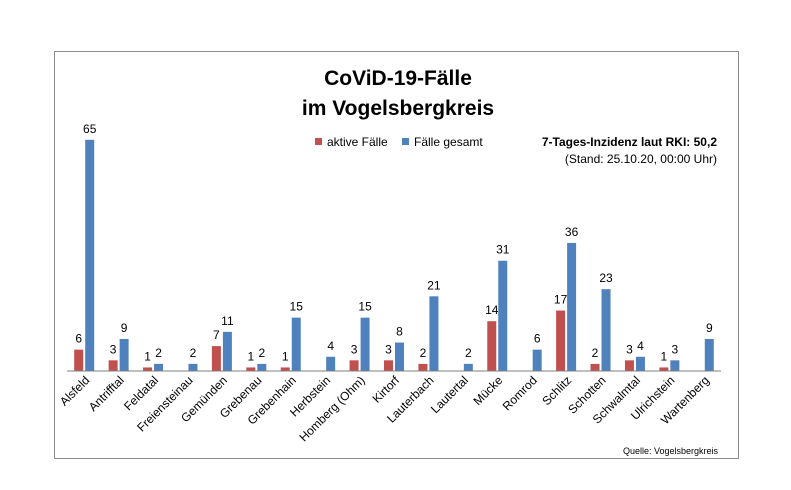 This screenshot has width=791, height=490. I want to click on legend-label-aktive: aktive Fälle, so click(357, 142).